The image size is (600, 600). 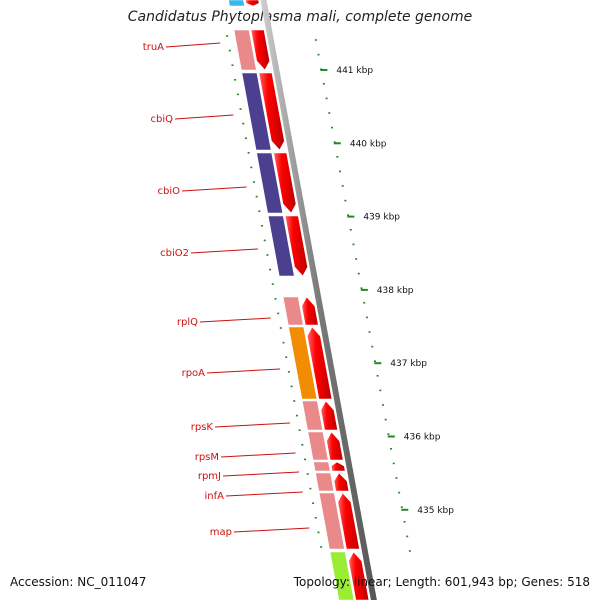 I want to click on gene-label-infA: infA, so click(x=215, y=496).